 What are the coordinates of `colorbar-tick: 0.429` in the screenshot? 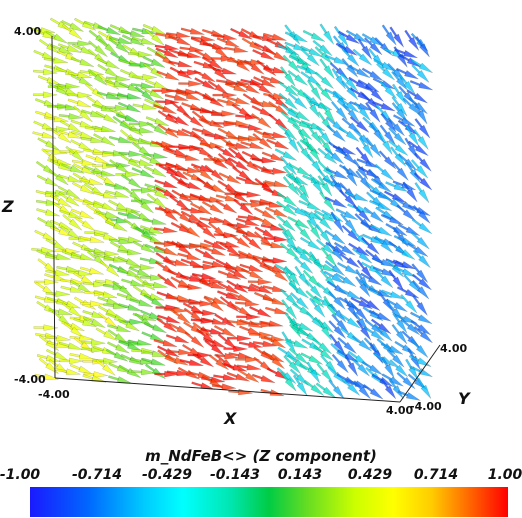 It's located at (370, 475).